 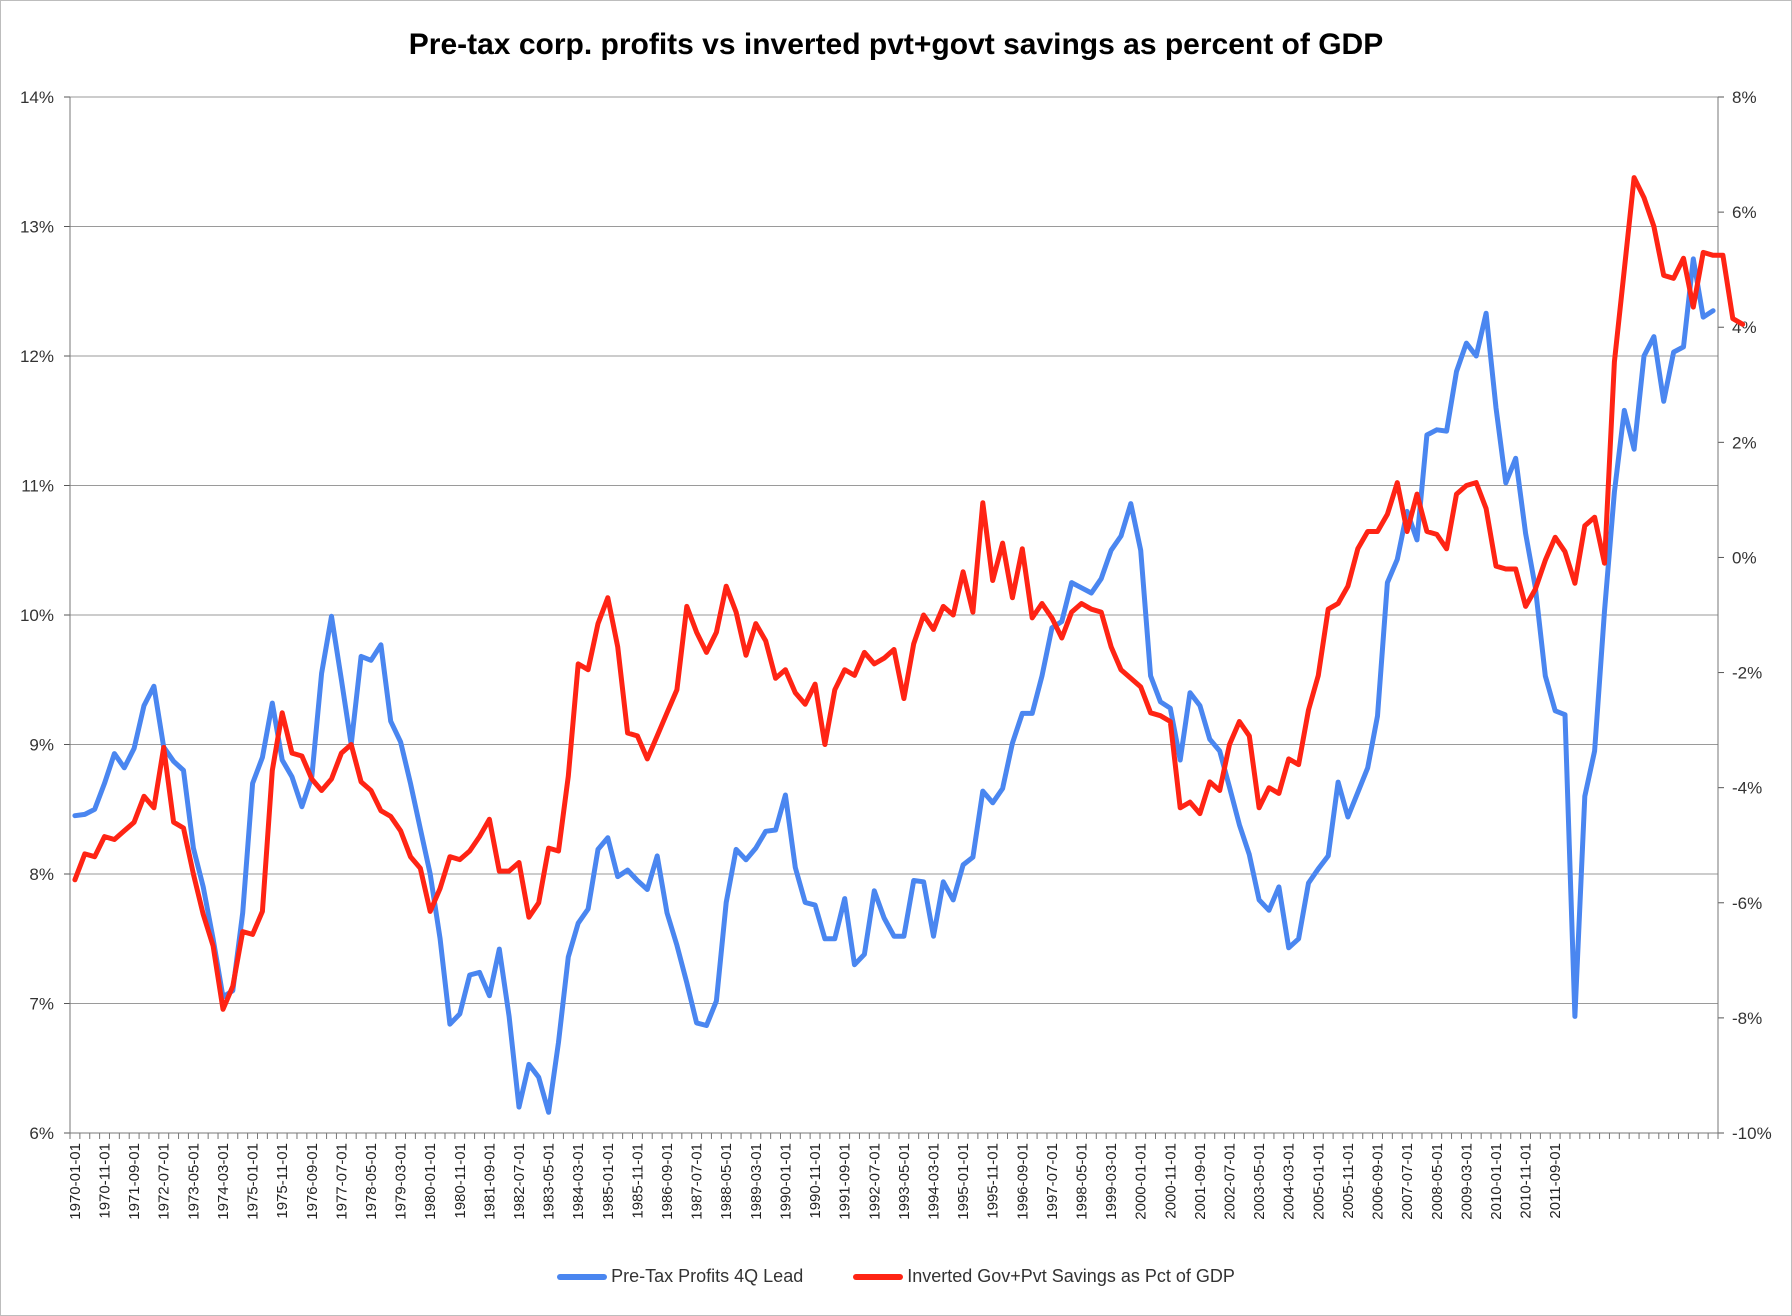 What do you see at coordinates (37, 227) in the screenshot?
I see `left-axis-tick-label: 13%` at bounding box center [37, 227].